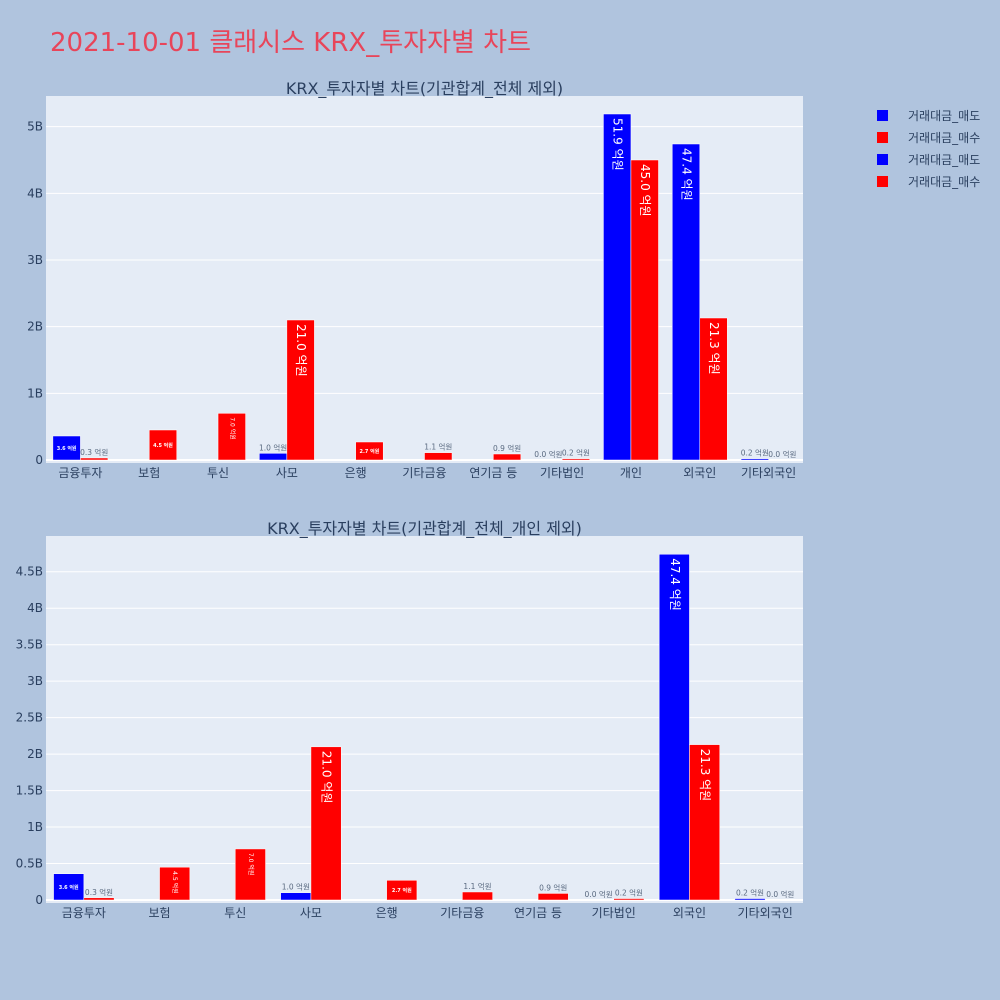  Describe the element at coordinates (291, 43) in the screenshot. I see `page-title: 2021-10-01 클래시스 KRX_투자자별 차트` at that location.